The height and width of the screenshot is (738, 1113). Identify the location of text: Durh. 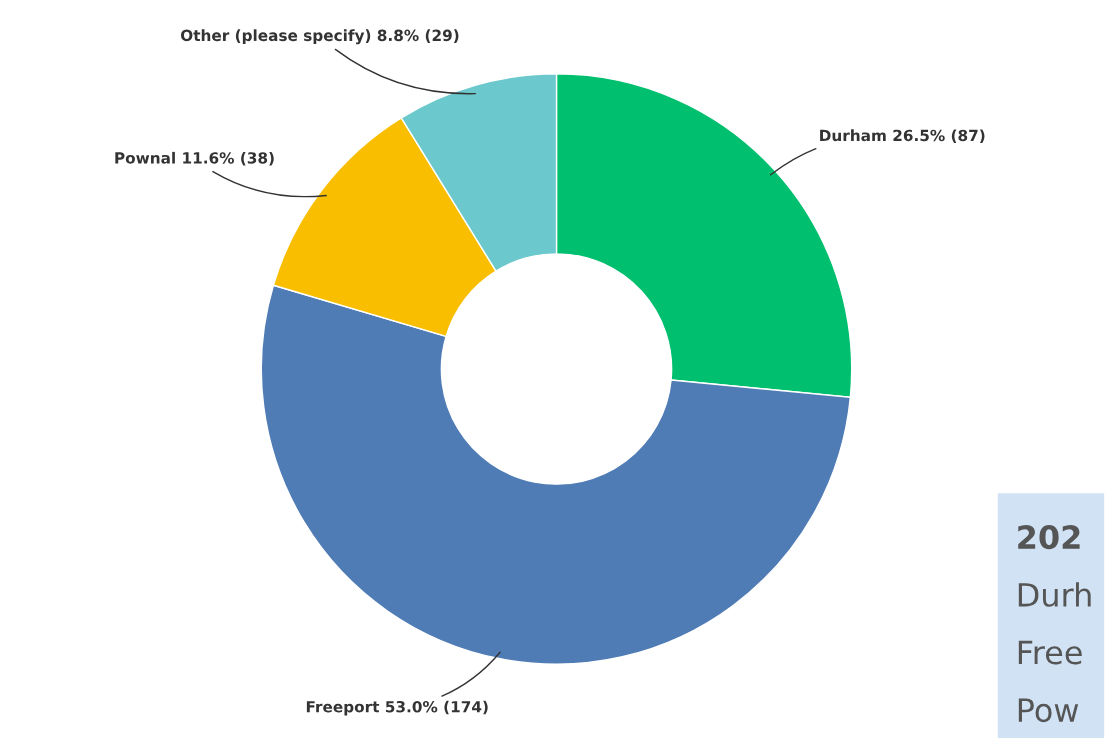
(1054, 594).